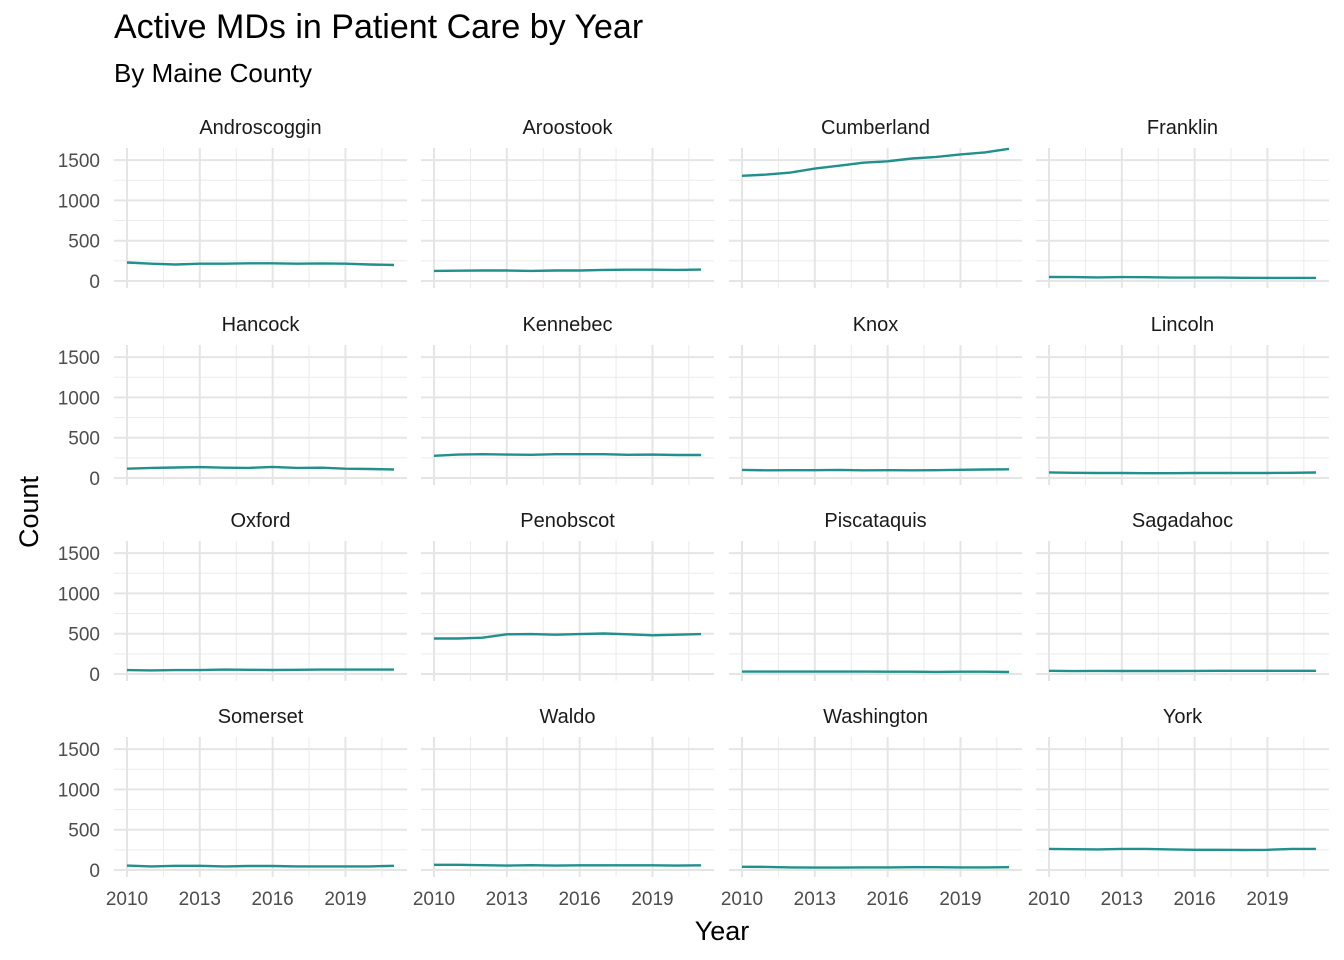 The image size is (1344, 960). Describe the element at coordinates (567, 325) in the screenshot. I see `facet-label: Kennebec` at that location.